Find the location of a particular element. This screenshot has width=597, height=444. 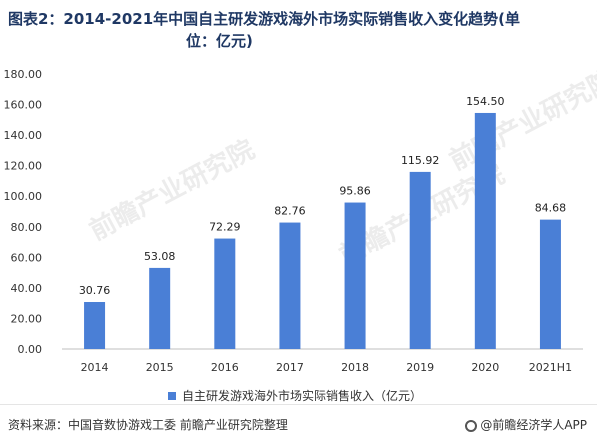

brand-text: @前瞻经济学人APP is located at coordinates (533, 425).